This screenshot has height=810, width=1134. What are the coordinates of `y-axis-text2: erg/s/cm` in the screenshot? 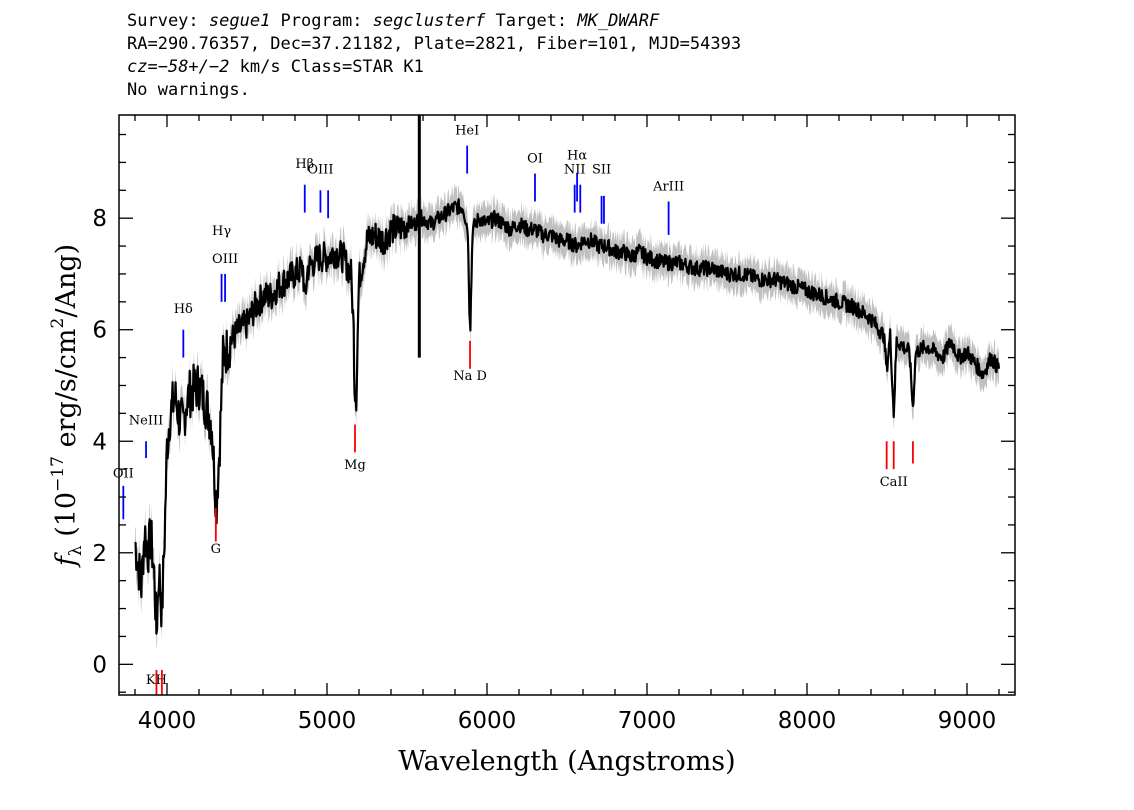 It's located at (66, 392).